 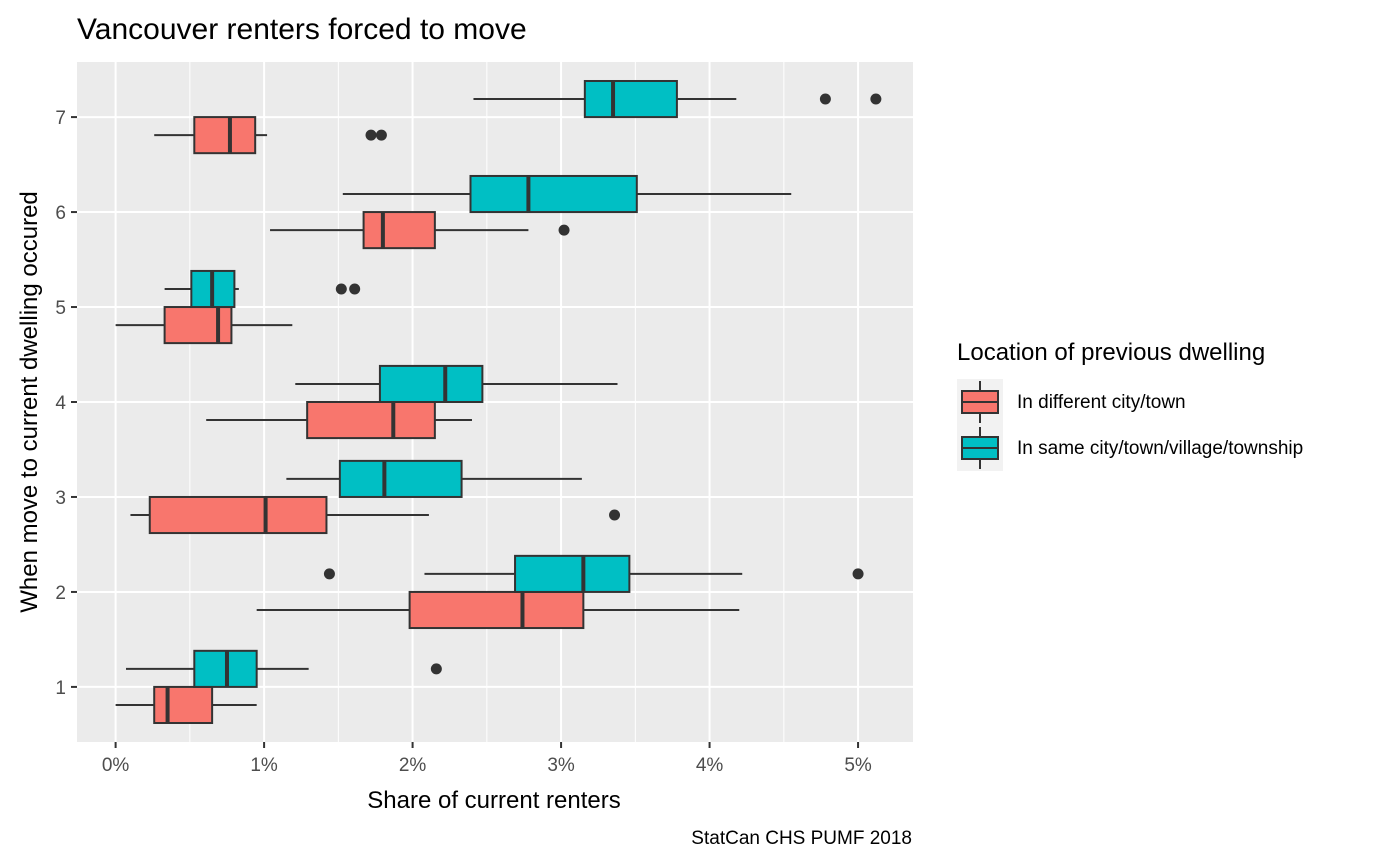 I want to click on legend-key-different-city, so click(x=980, y=402).